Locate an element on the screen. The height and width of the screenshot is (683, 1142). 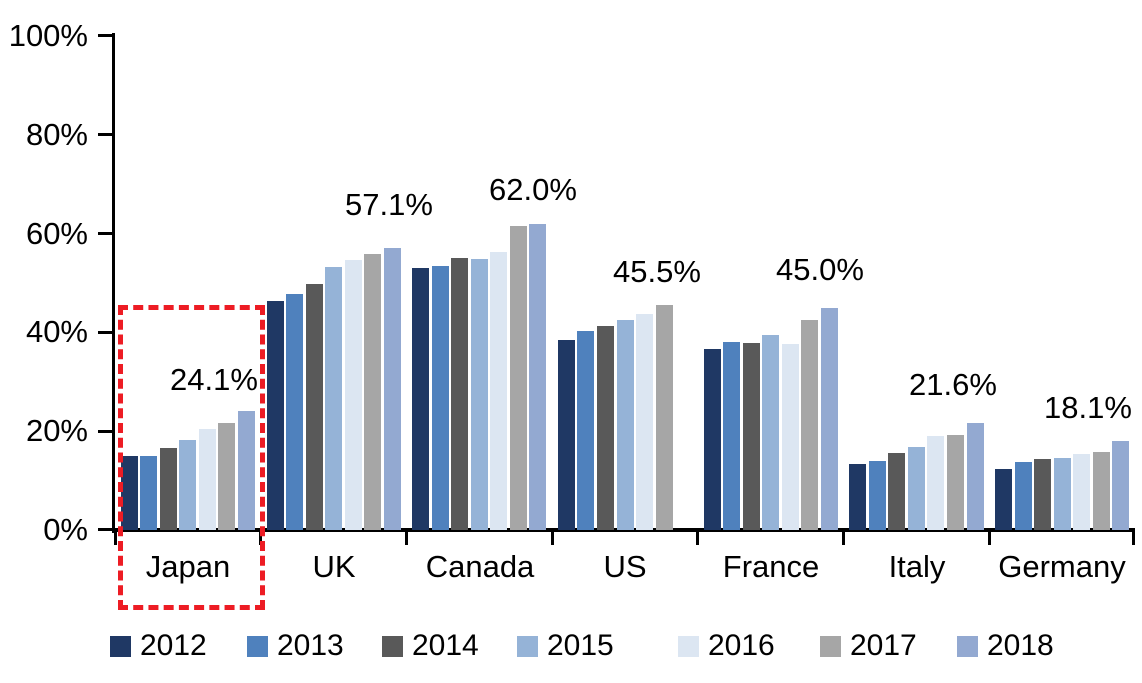
legend-item-2015: 2015 is located at coordinates (565, 646).